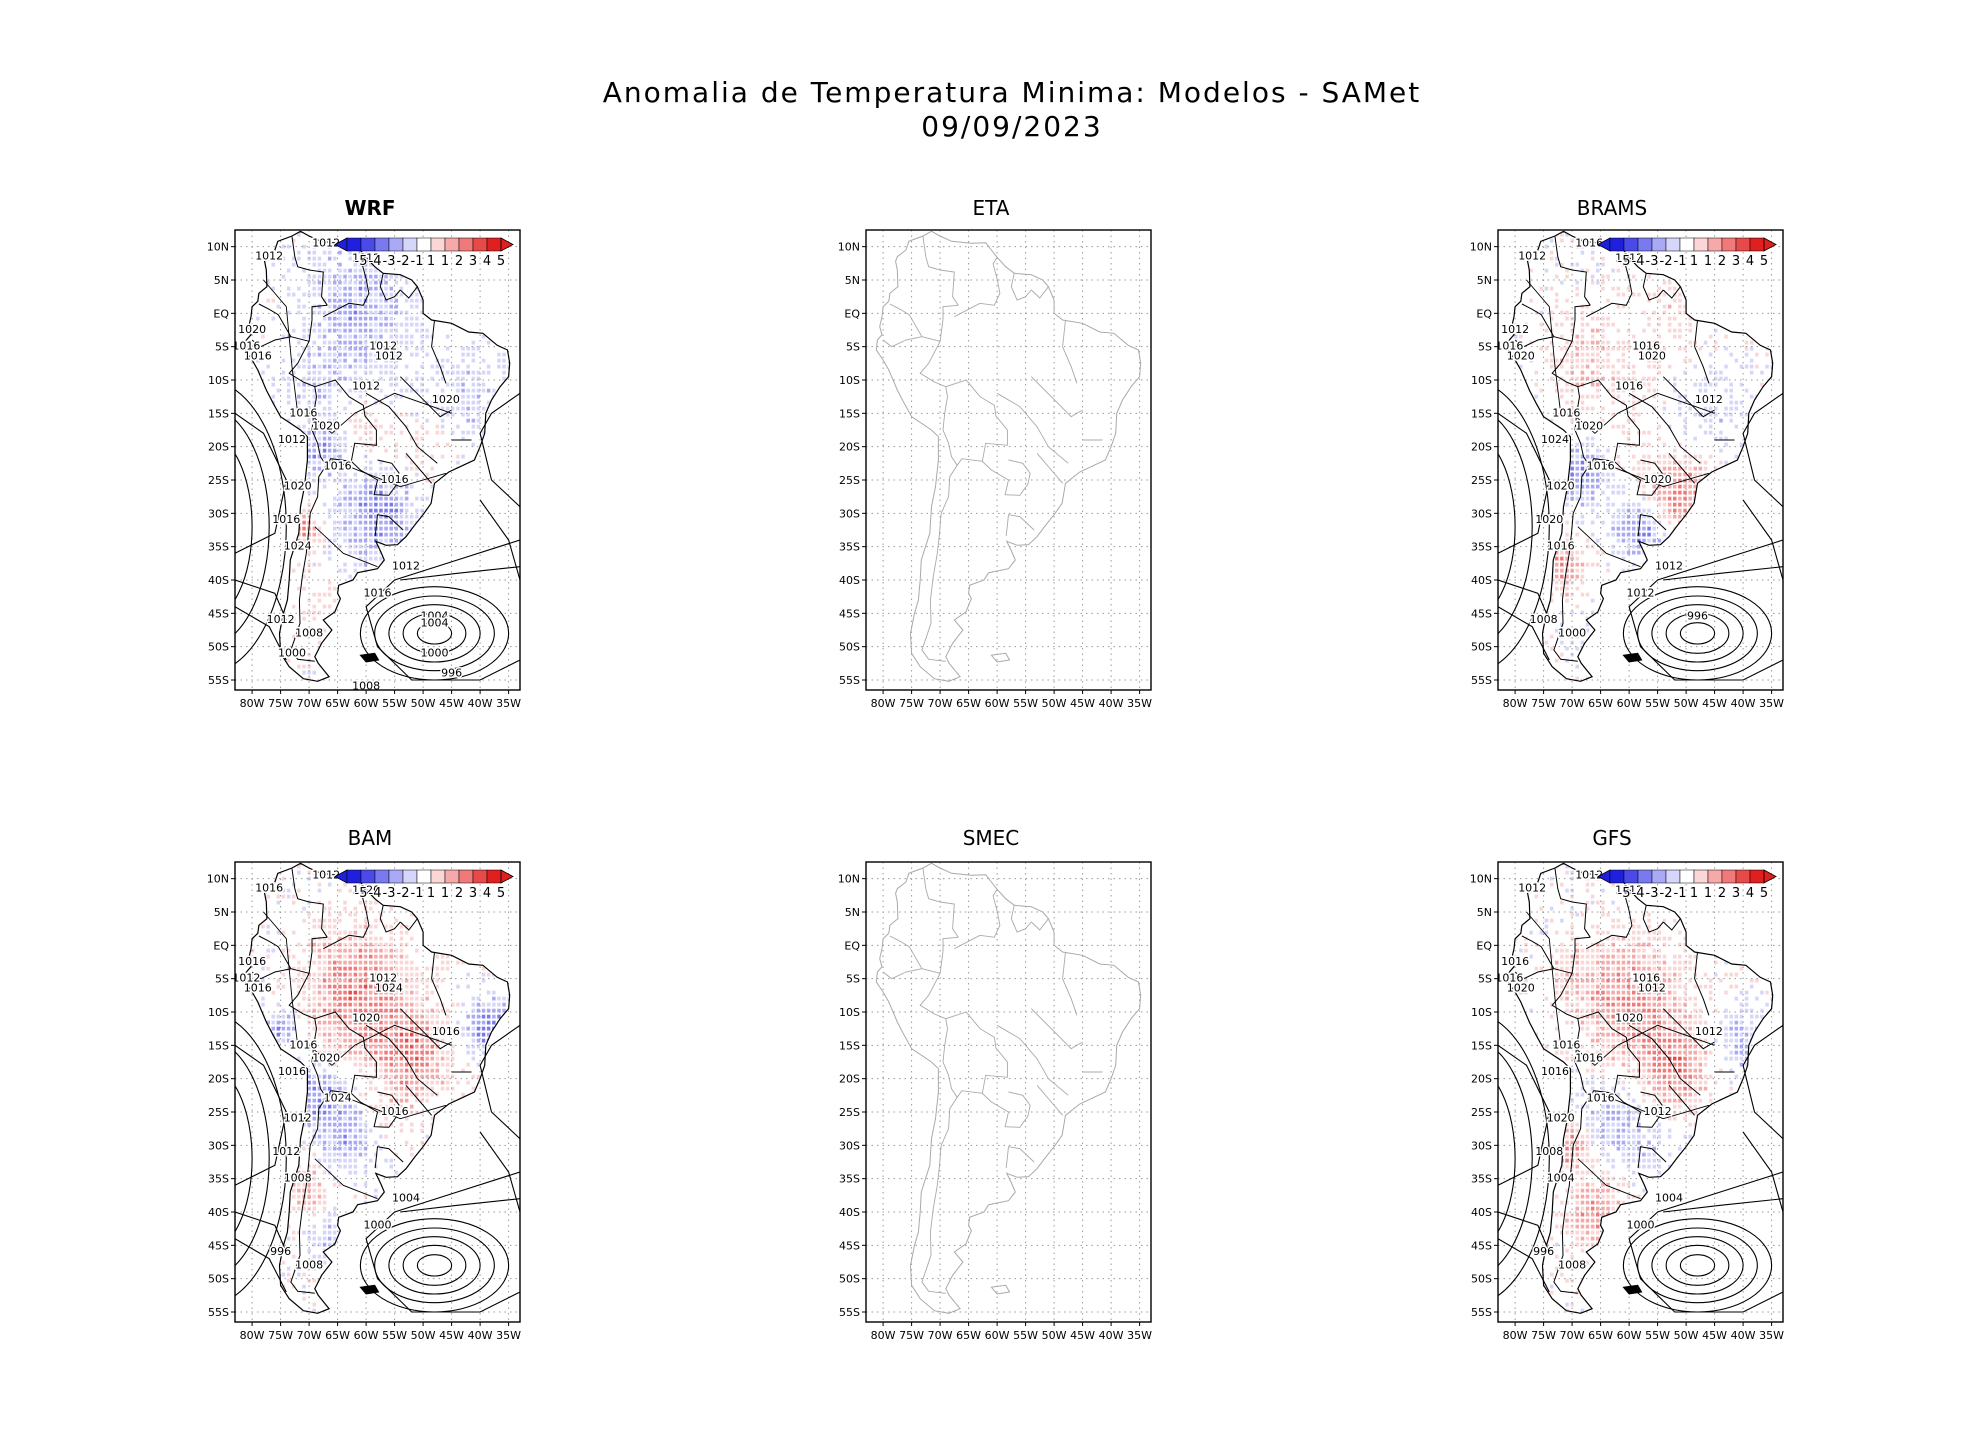 This screenshot has width=1964, height=1436. Describe the element at coordinates (459, 261) in the screenshot. I see `colorbar-label: 2` at that location.